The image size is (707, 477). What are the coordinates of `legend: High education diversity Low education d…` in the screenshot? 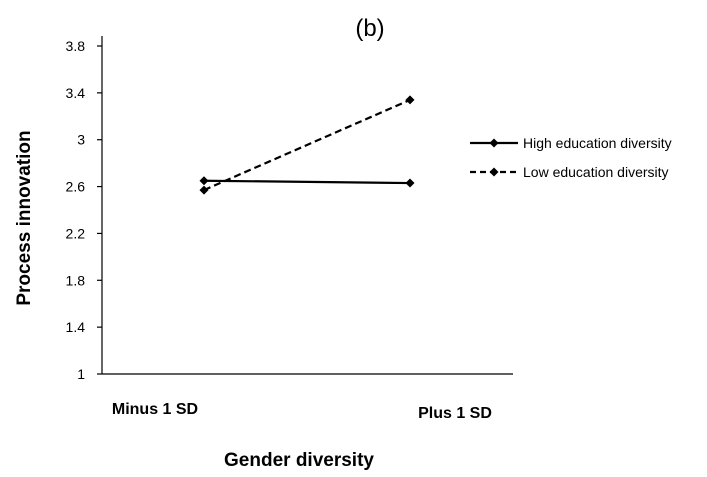 It's located at (571, 157).